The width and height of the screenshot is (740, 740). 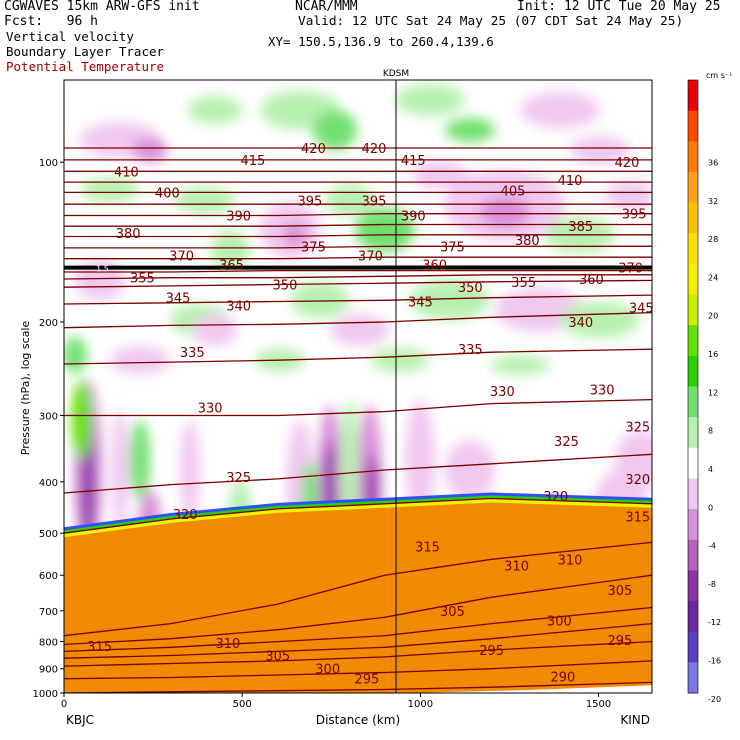 I want to click on colorbar-label: 4, so click(x=710, y=469).